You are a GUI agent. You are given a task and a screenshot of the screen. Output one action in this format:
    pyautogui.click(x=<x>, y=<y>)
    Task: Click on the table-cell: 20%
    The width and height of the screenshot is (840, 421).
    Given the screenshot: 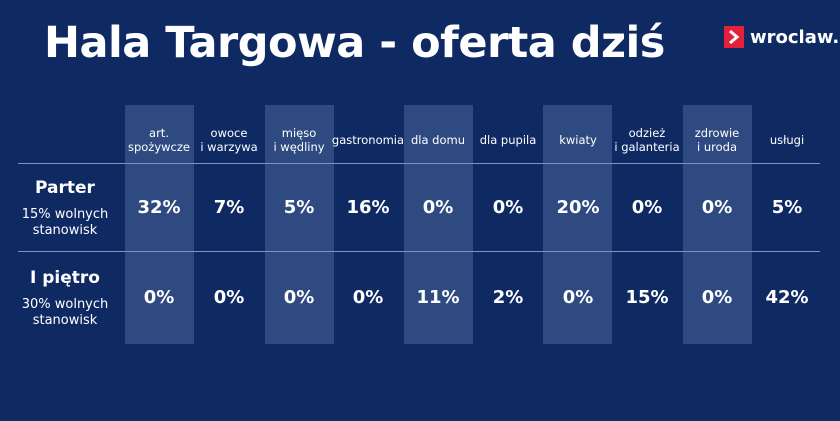 What is the action you would take?
    pyautogui.click(x=578, y=207)
    